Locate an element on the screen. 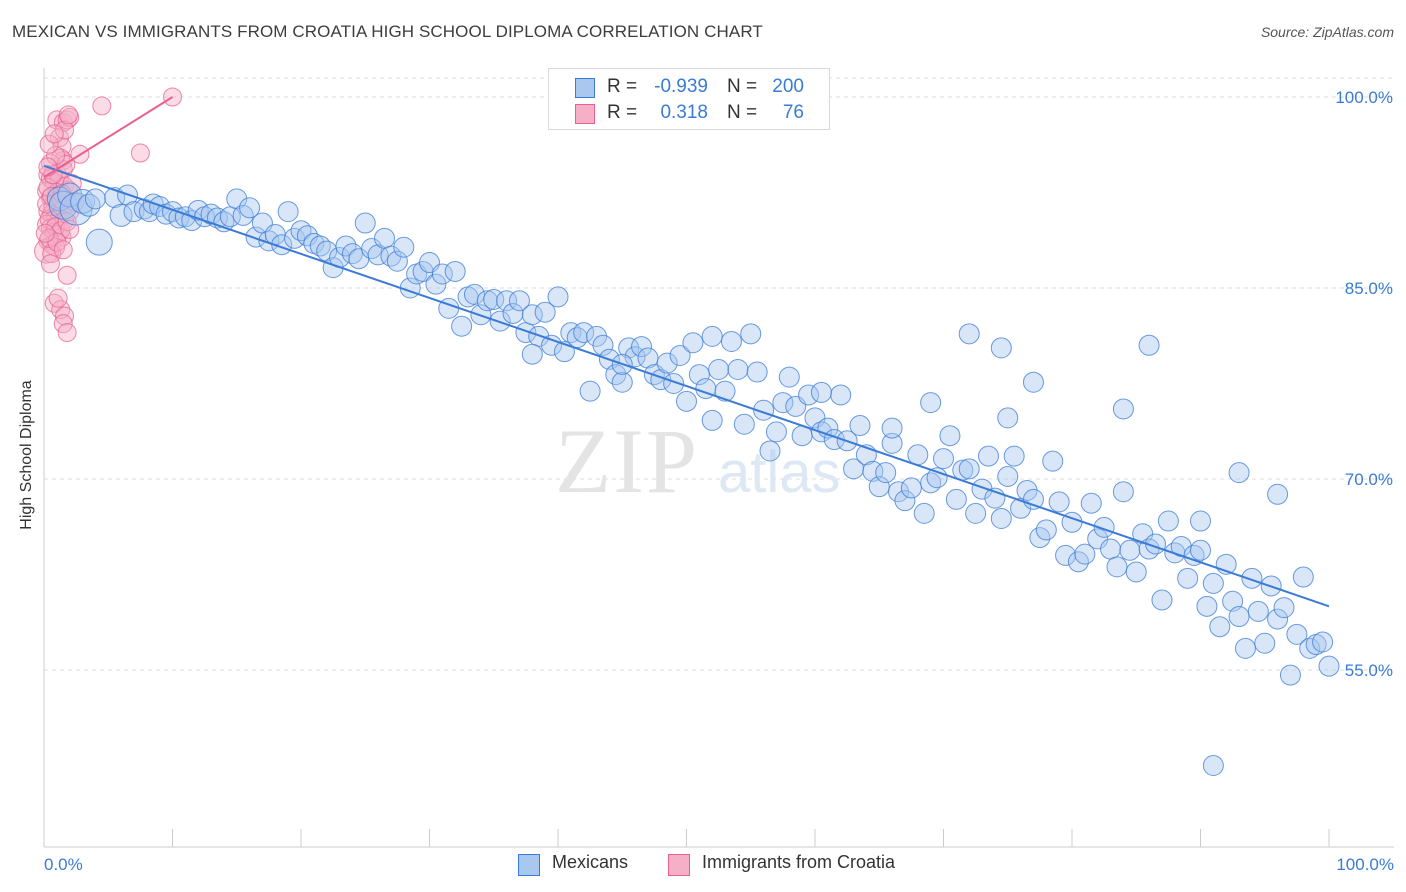 This screenshot has width=1406, height=892. n-label: N = is located at coordinates (742, 86).